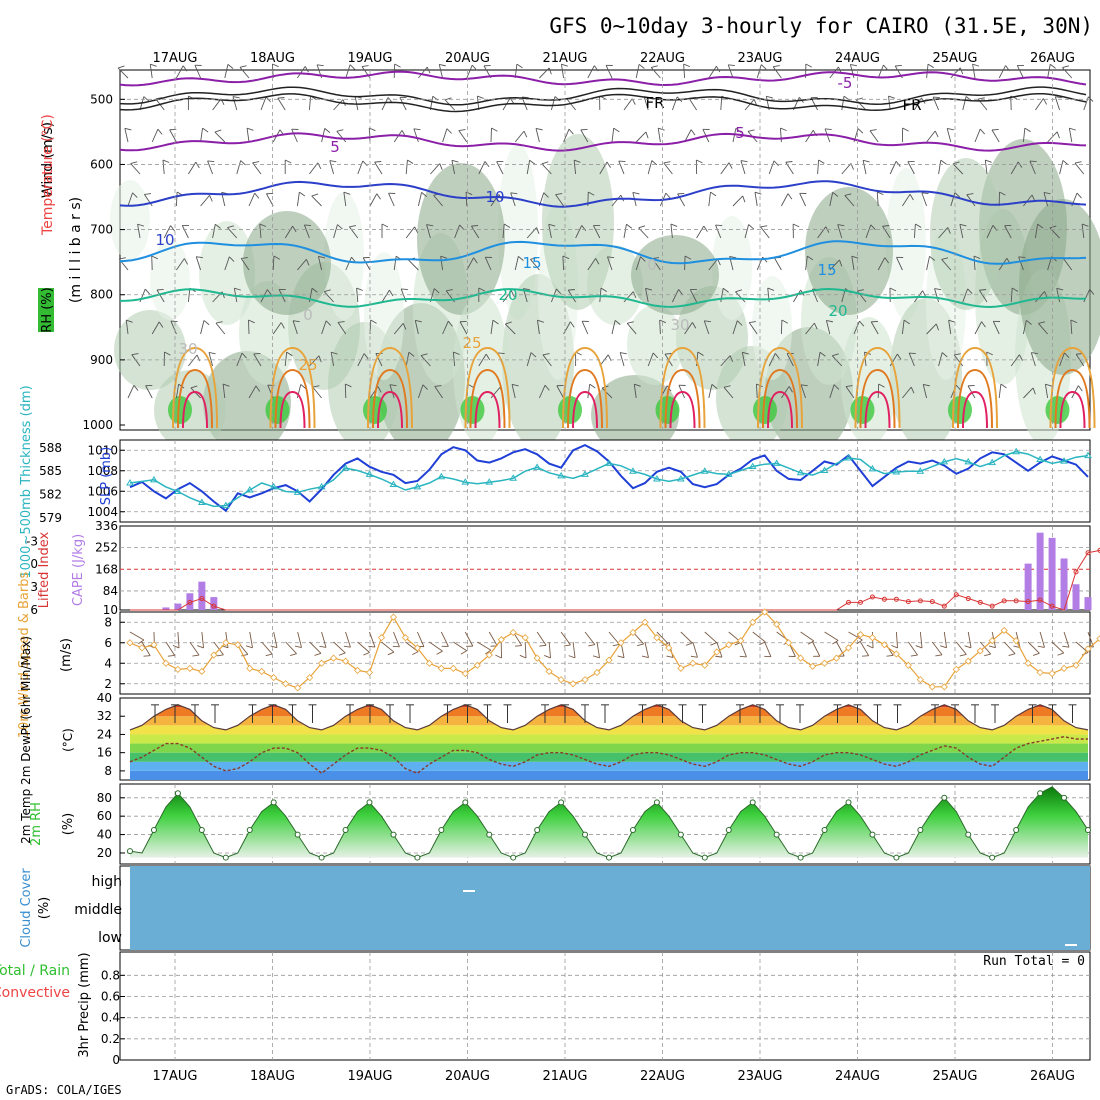  Describe the element at coordinates (44, 908) in the screenshot. I see `cloud-unit: (%)` at that location.